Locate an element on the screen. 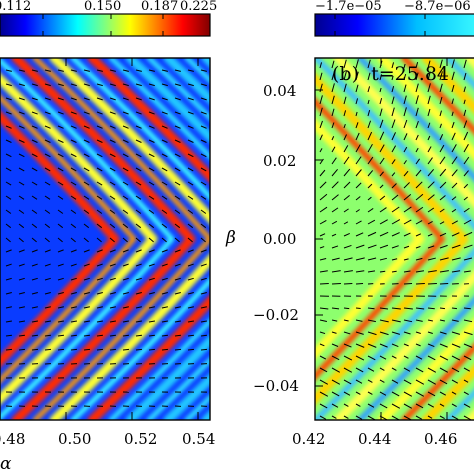 The height and width of the screenshot is (474, 474). colorbar-left is located at coordinates (105, 25).